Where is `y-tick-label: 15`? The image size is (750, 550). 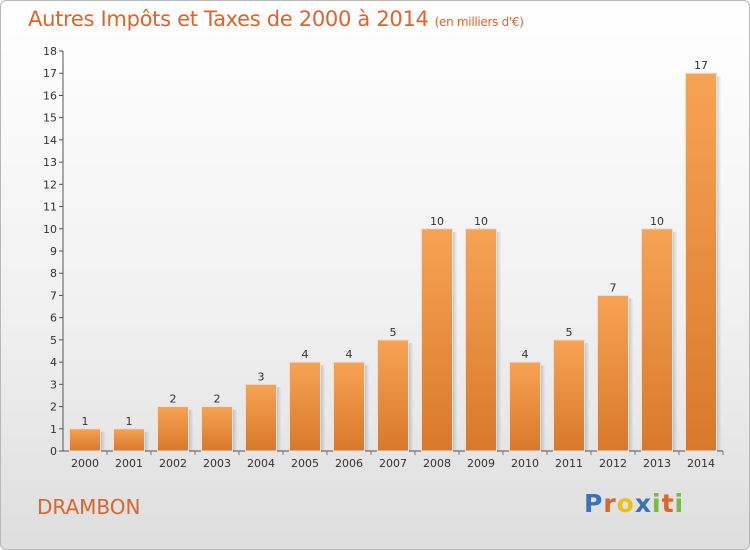
y-tick-label: 15 is located at coordinates (50, 118).